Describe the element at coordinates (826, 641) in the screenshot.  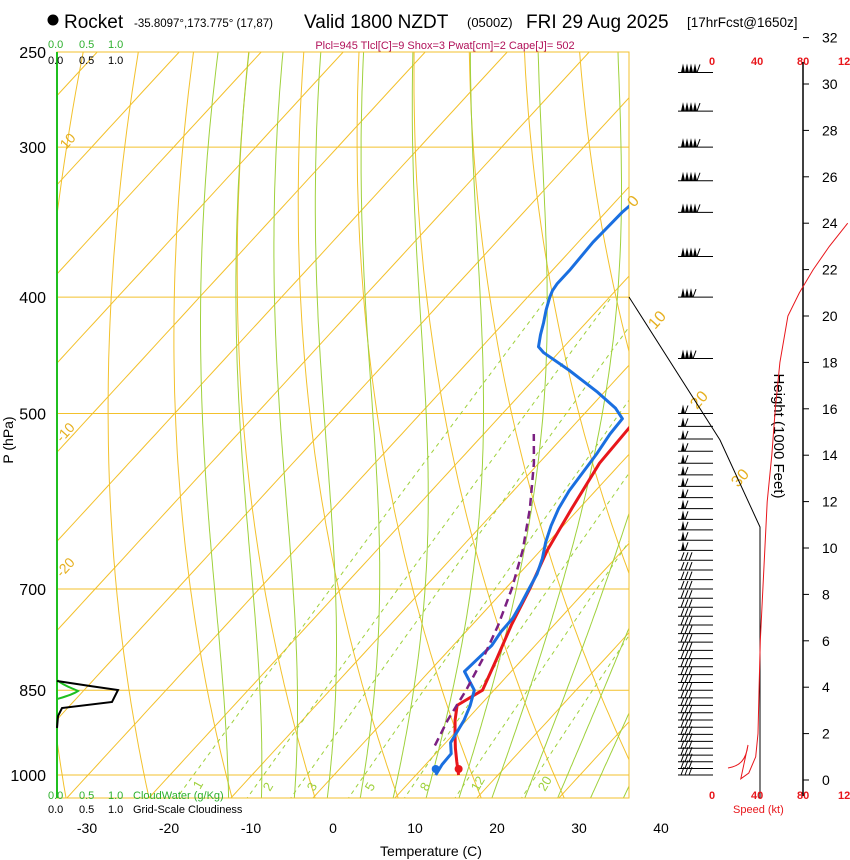
I see `height-label-6: 6` at that location.